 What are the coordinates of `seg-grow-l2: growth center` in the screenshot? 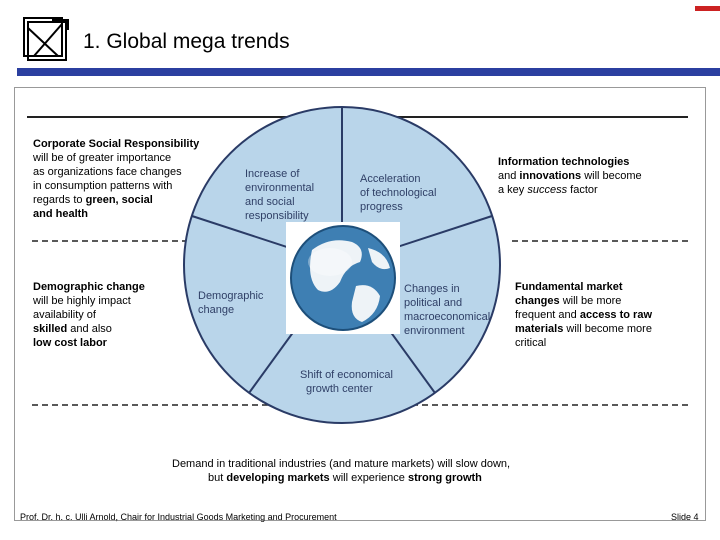 It's located at (339, 389).